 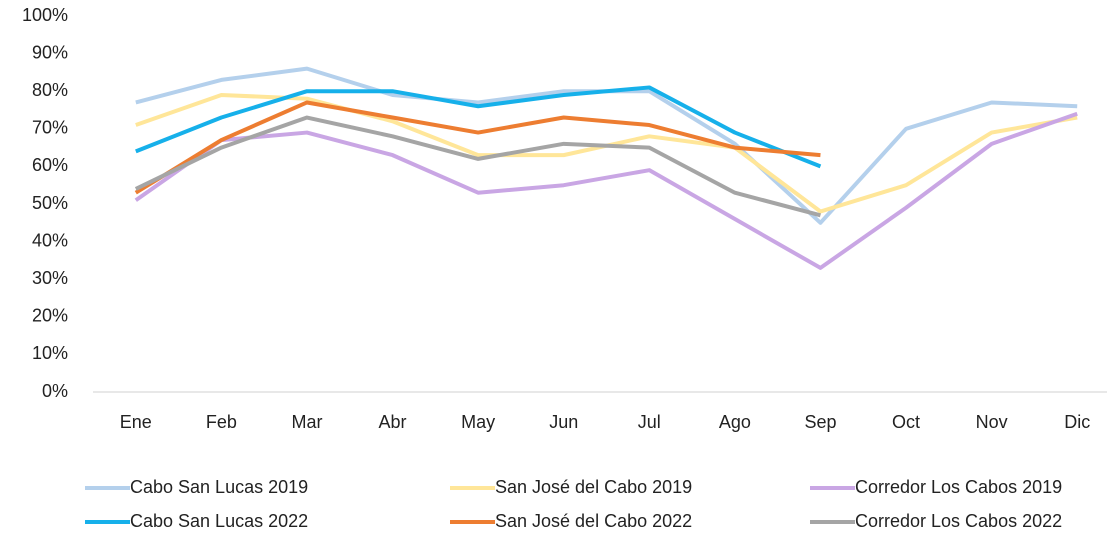 I want to click on legend-label: Cabo San Lucas 2022, so click(x=219, y=521).